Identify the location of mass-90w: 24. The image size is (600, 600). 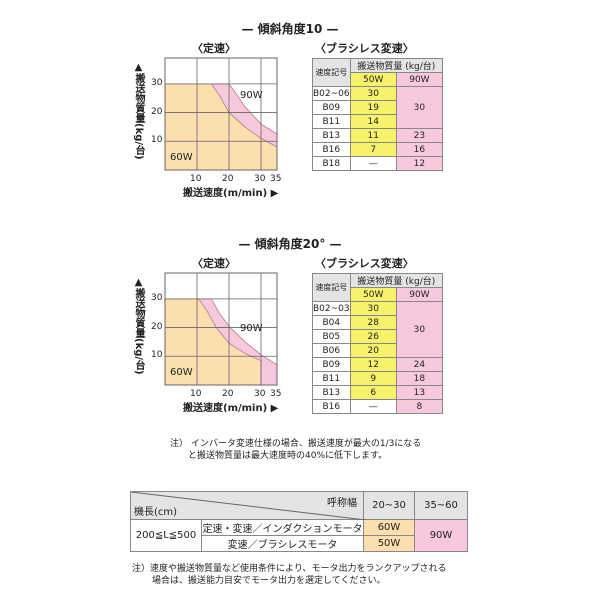
(419, 364).